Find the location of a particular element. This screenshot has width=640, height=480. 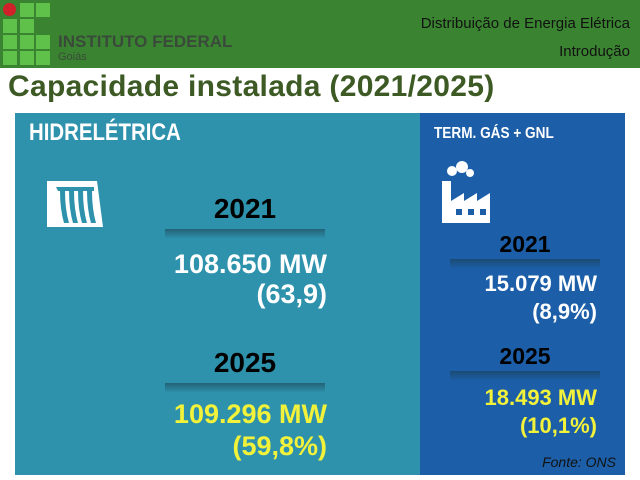

course-title: Distribuição de Energia Elétrica is located at coordinates (525, 23).